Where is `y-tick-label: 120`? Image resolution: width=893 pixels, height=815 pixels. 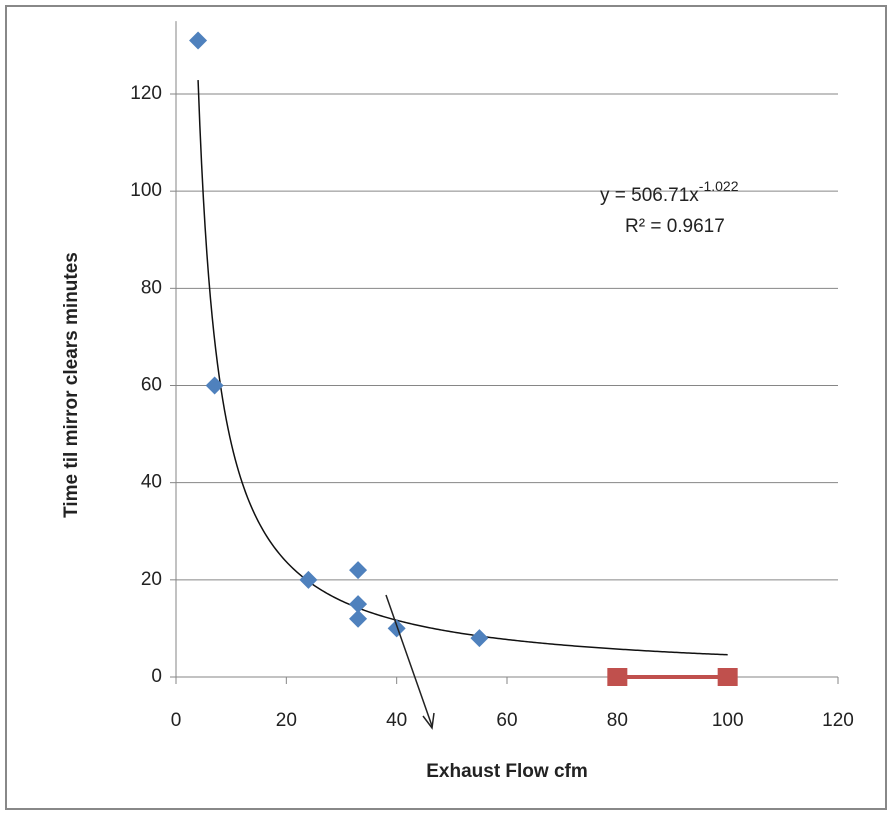
y-tick-label: 120 is located at coordinates (146, 93).